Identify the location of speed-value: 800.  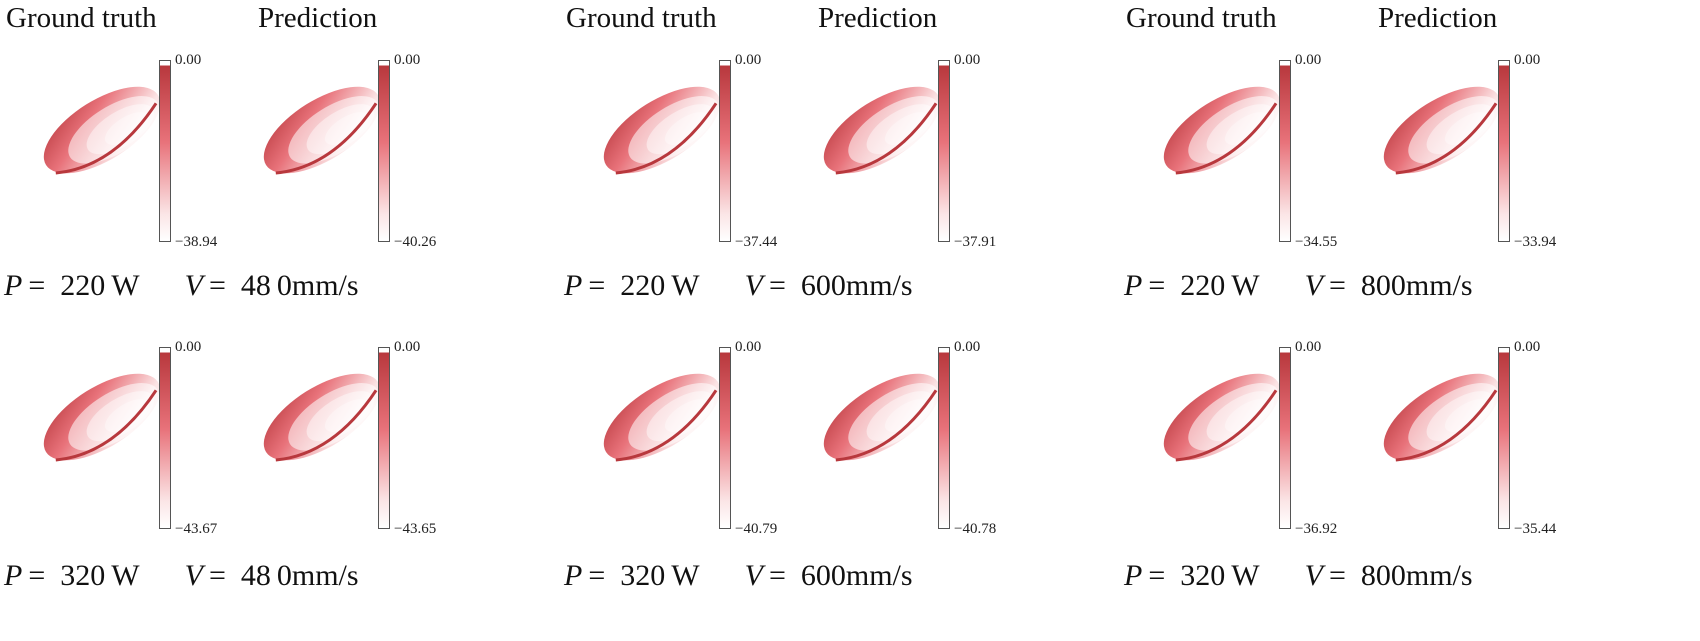
(1383, 575).